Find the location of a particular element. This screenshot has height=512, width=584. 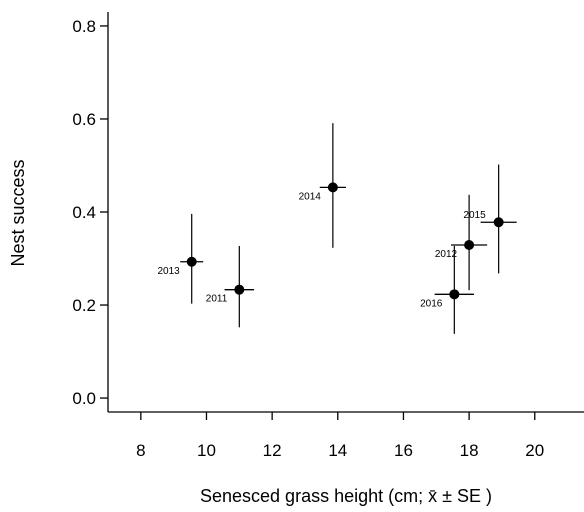

y-tick-label: 0.0 is located at coordinates (84, 398).